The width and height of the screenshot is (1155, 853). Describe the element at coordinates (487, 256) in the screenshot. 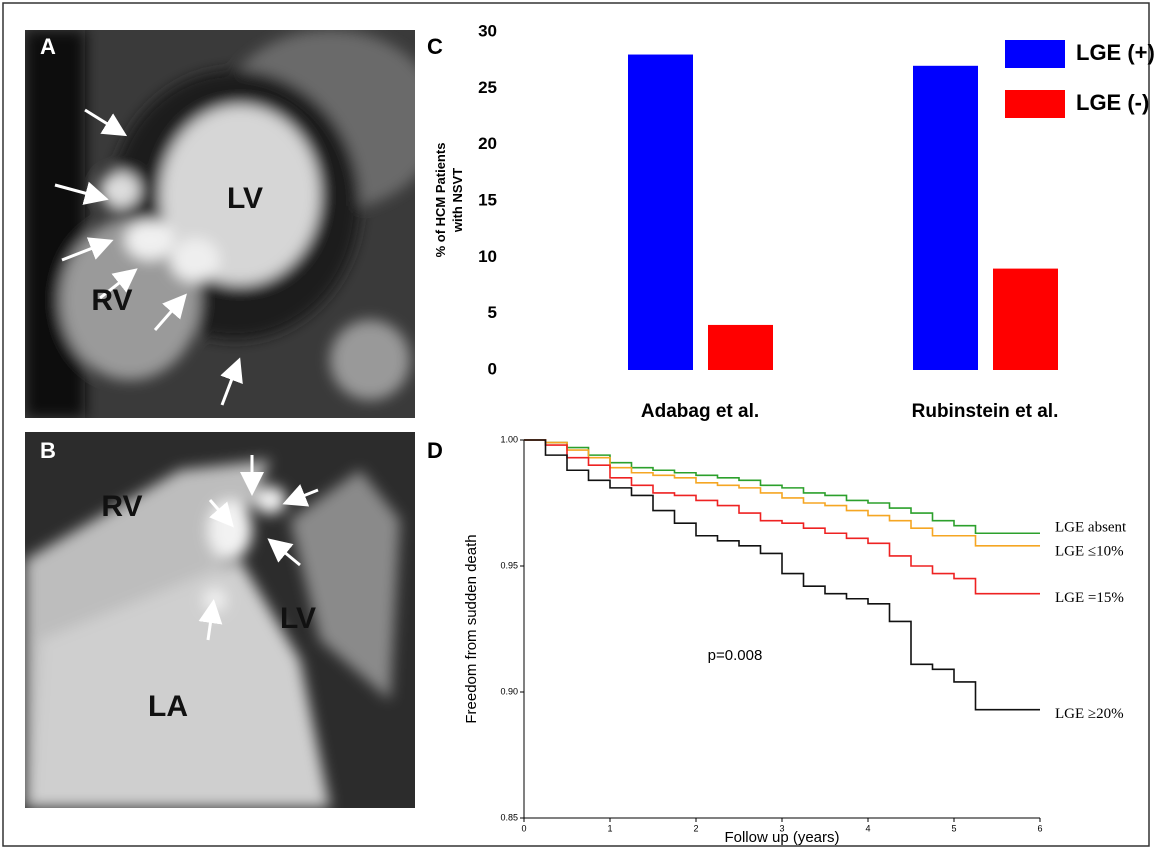

I see `y-tick-label: 10` at that location.